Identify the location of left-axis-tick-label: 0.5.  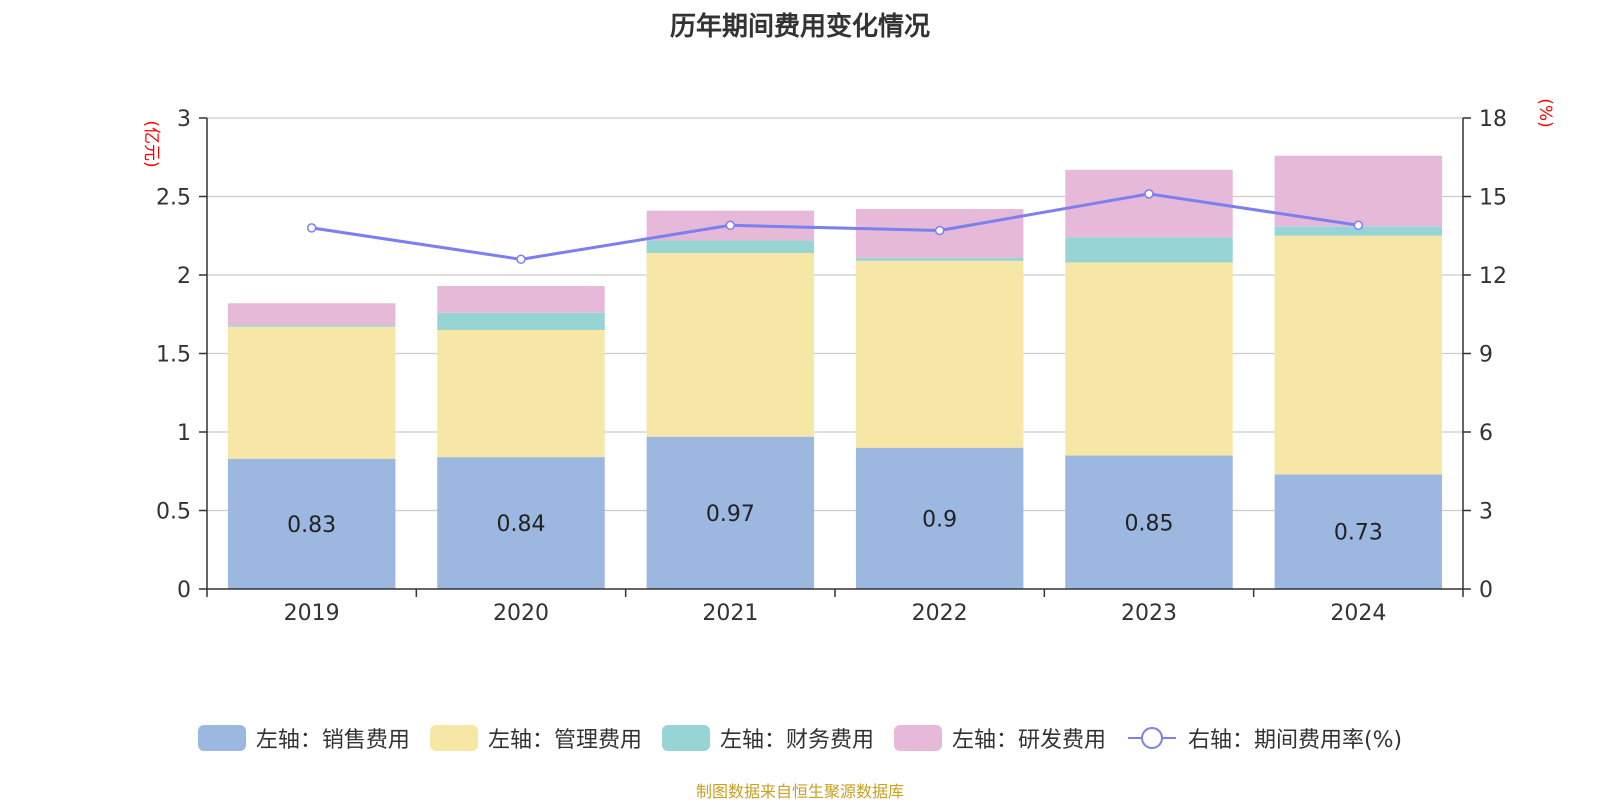
(173, 512).